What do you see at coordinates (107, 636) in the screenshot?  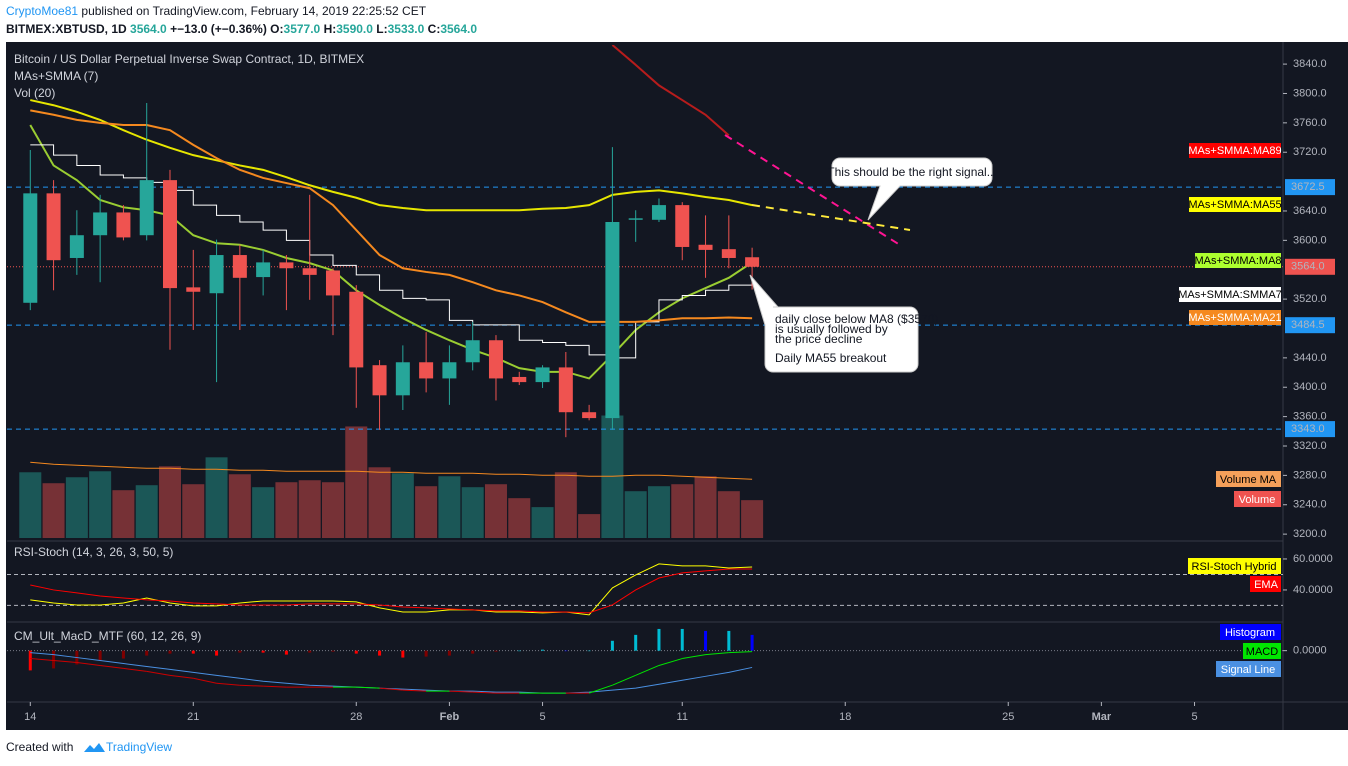 I see `pane-title: CM_Ult_MacD_MTF (60, 12, 26, 9)` at bounding box center [107, 636].